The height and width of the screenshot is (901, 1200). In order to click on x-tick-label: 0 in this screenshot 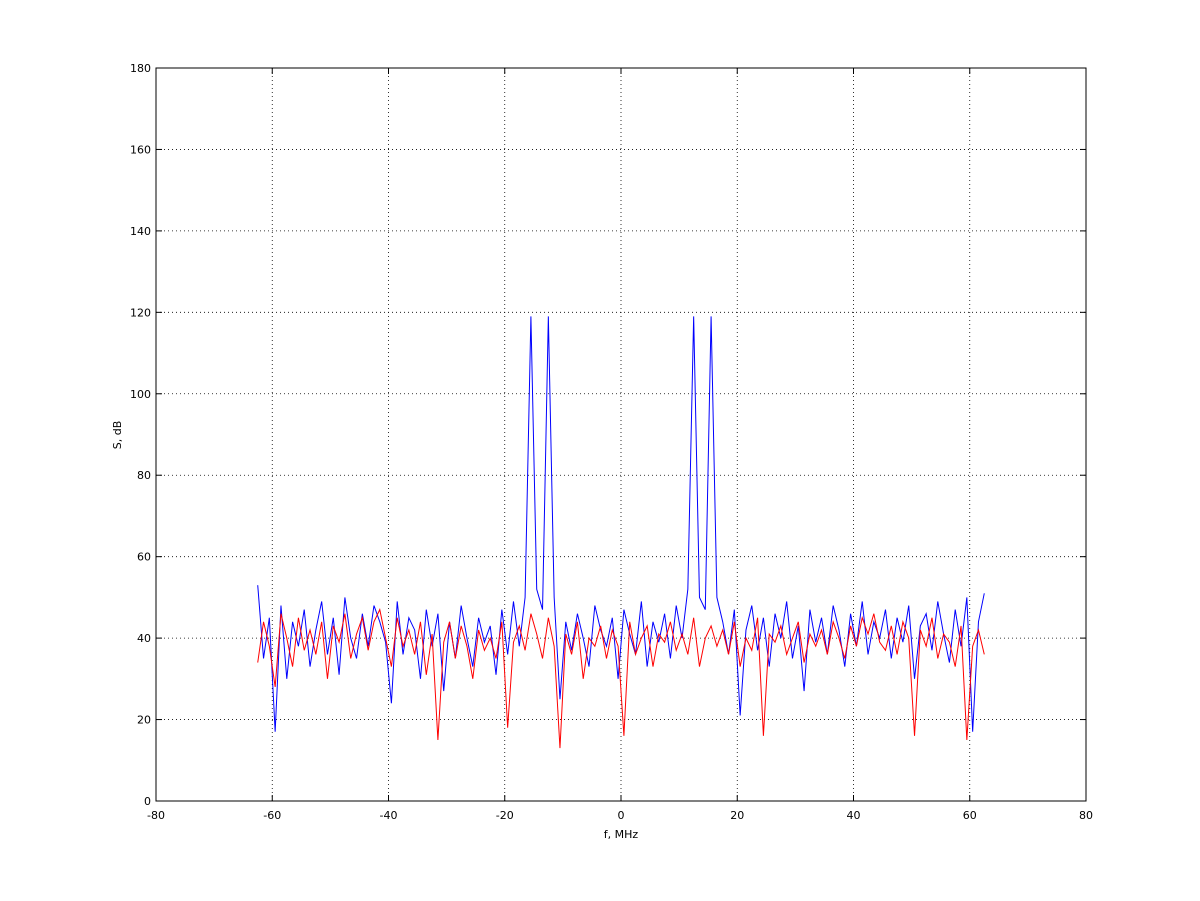, I will do `click(621, 815)`.